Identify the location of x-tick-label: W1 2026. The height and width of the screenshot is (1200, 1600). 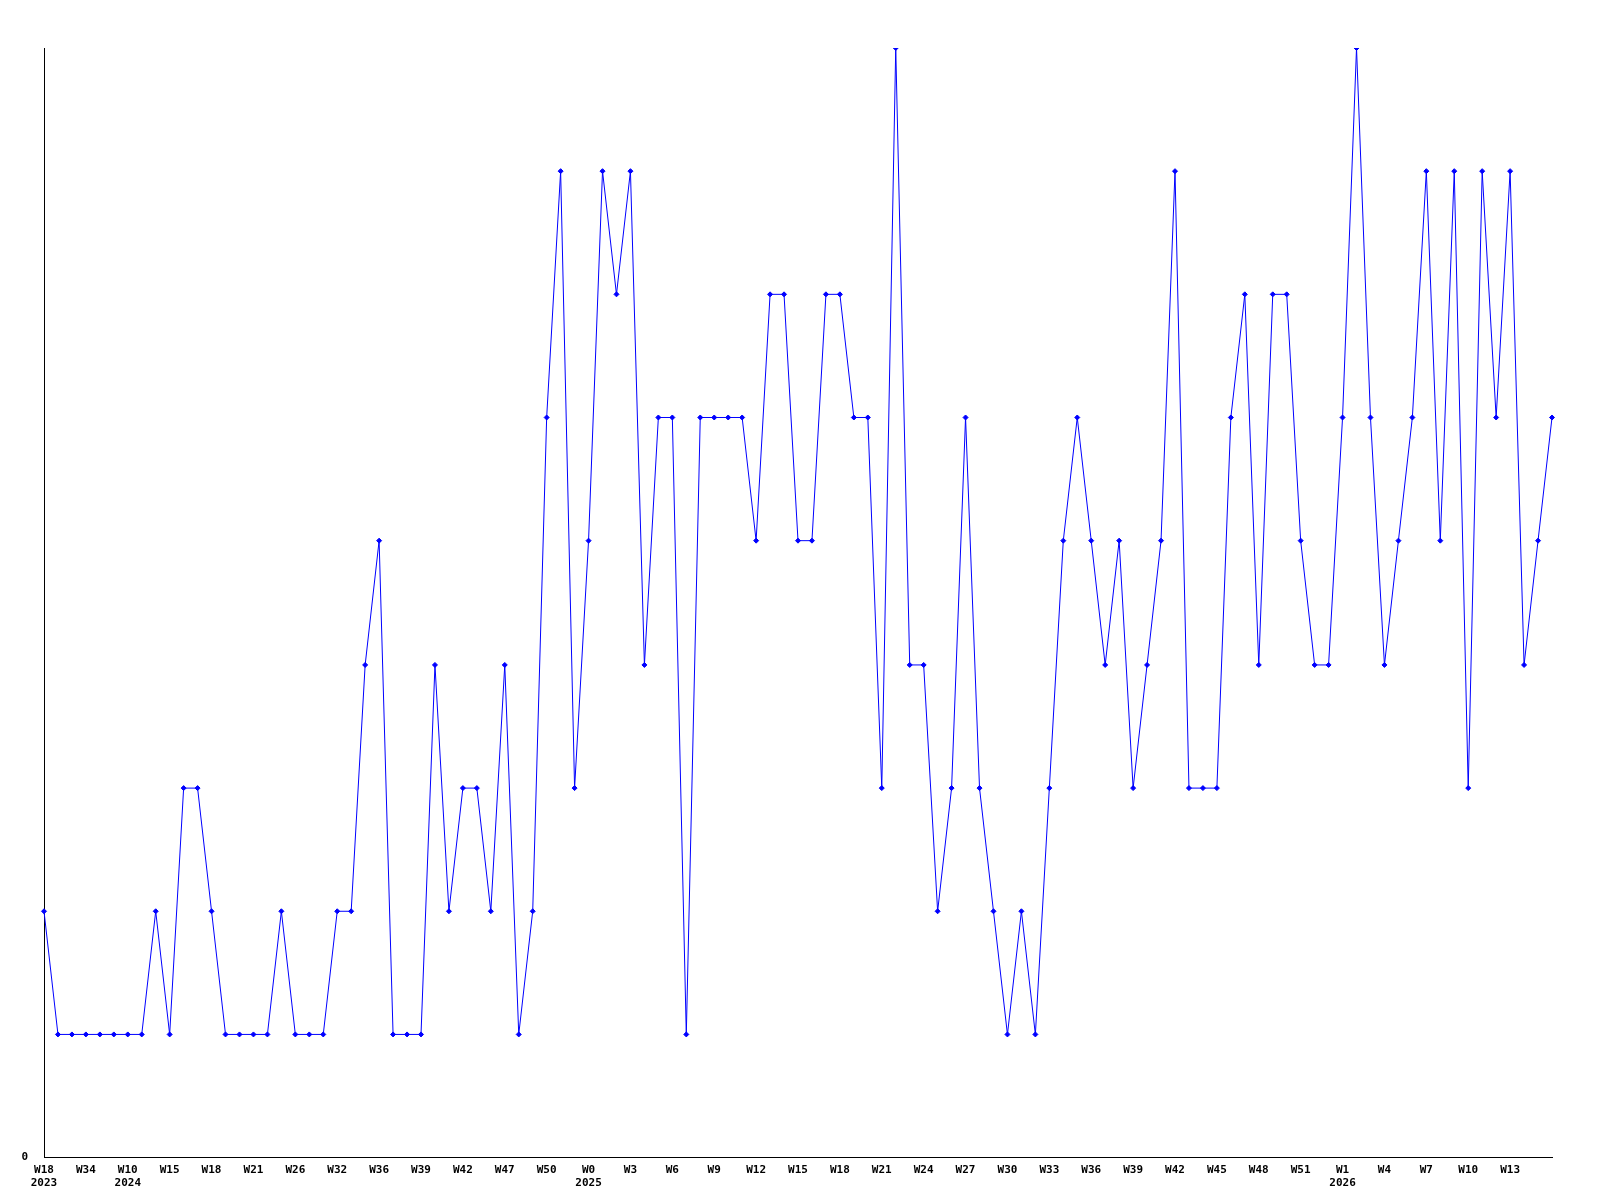
(1343, 1176).